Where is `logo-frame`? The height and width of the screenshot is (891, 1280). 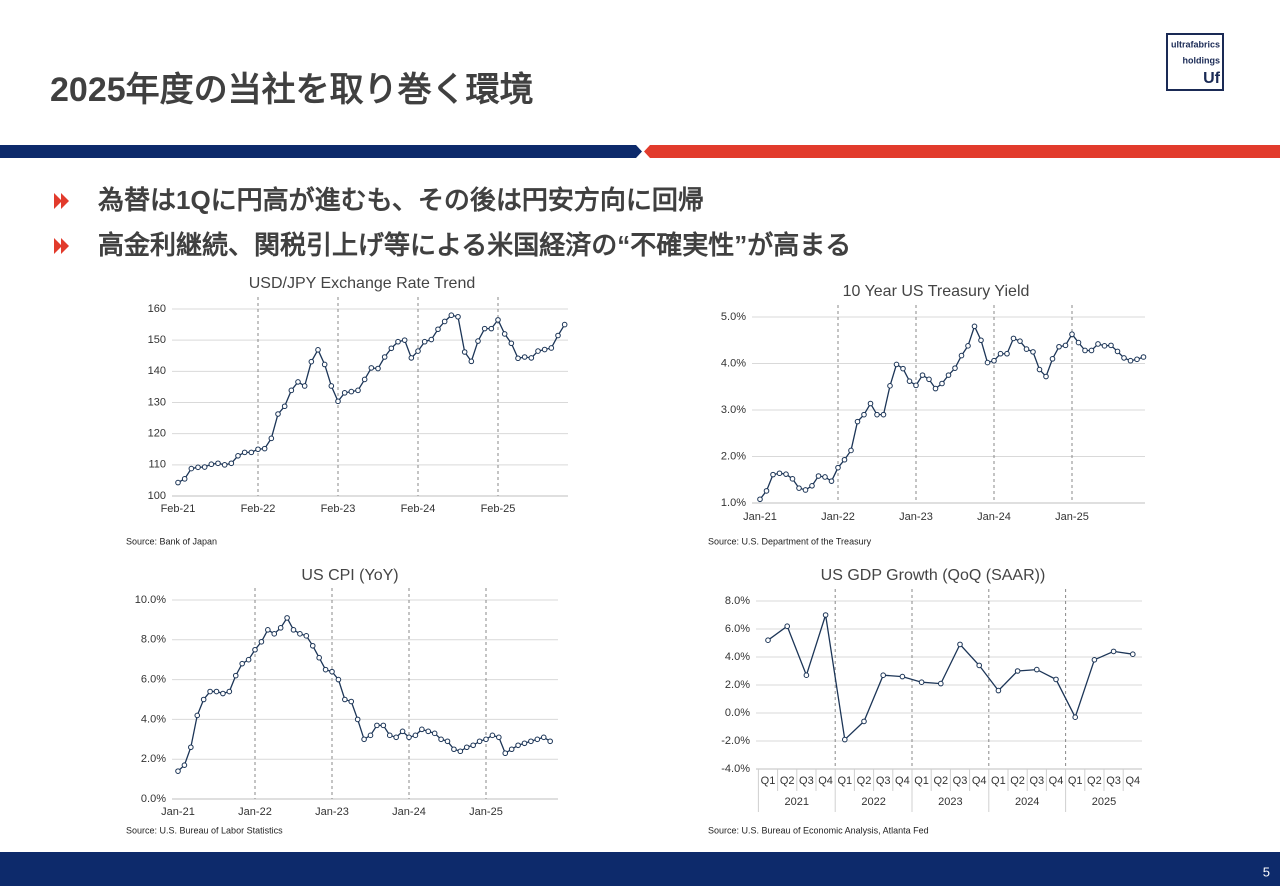
logo-frame is located at coordinates (1195, 62).